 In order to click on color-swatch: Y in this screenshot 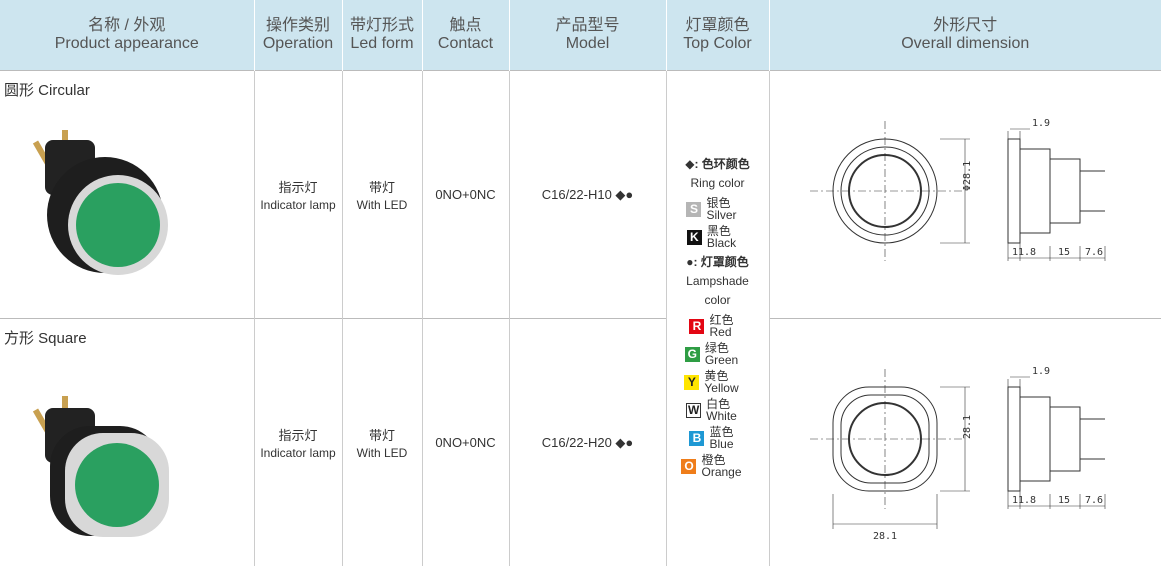, I will do `click(691, 382)`.